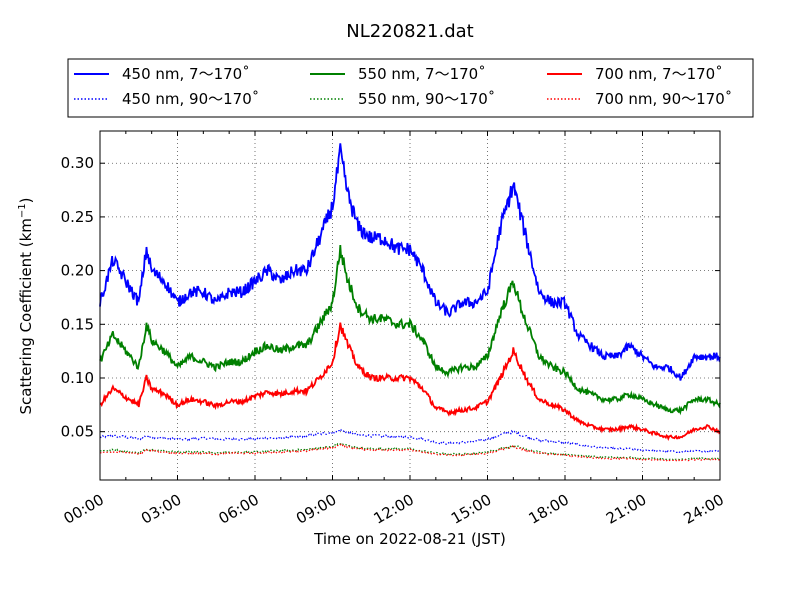  What do you see at coordinates (186, 74) in the screenshot?
I see `legend-label: 450 nm, 7～170˚` at bounding box center [186, 74].